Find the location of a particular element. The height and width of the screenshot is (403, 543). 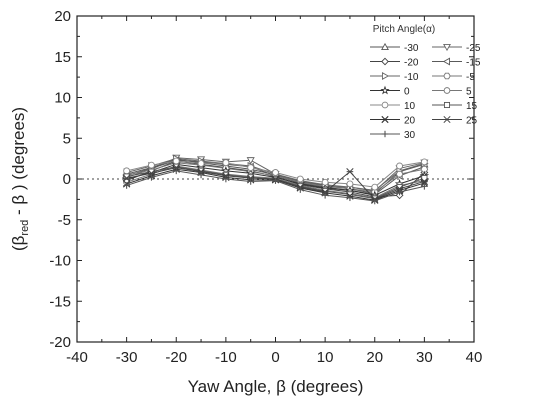

legend-label: -30 is located at coordinates (411, 48).